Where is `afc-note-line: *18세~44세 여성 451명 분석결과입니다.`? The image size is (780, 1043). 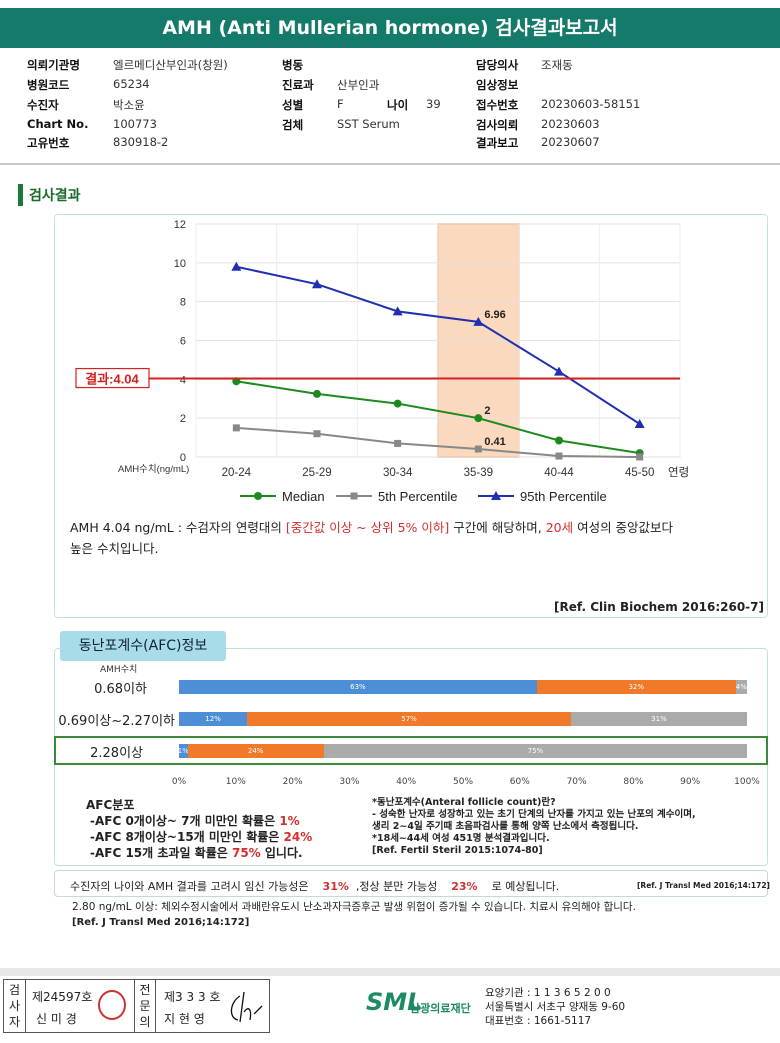 afc-note-line: *18세~44세 여성 451명 분석결과입니다. is located at coordinates (461, 838).